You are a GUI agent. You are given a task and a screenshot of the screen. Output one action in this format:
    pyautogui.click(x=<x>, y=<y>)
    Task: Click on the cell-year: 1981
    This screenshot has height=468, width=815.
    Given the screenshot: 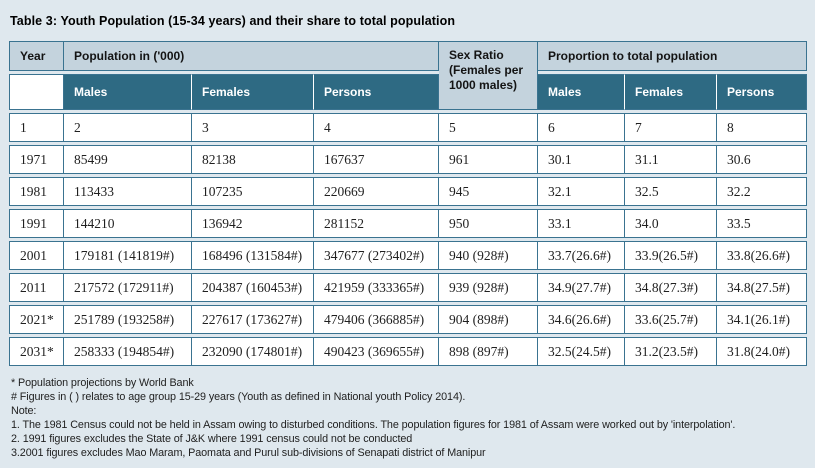 What is the action you would take?
    pyautogui.click(x=36, y=191)
    